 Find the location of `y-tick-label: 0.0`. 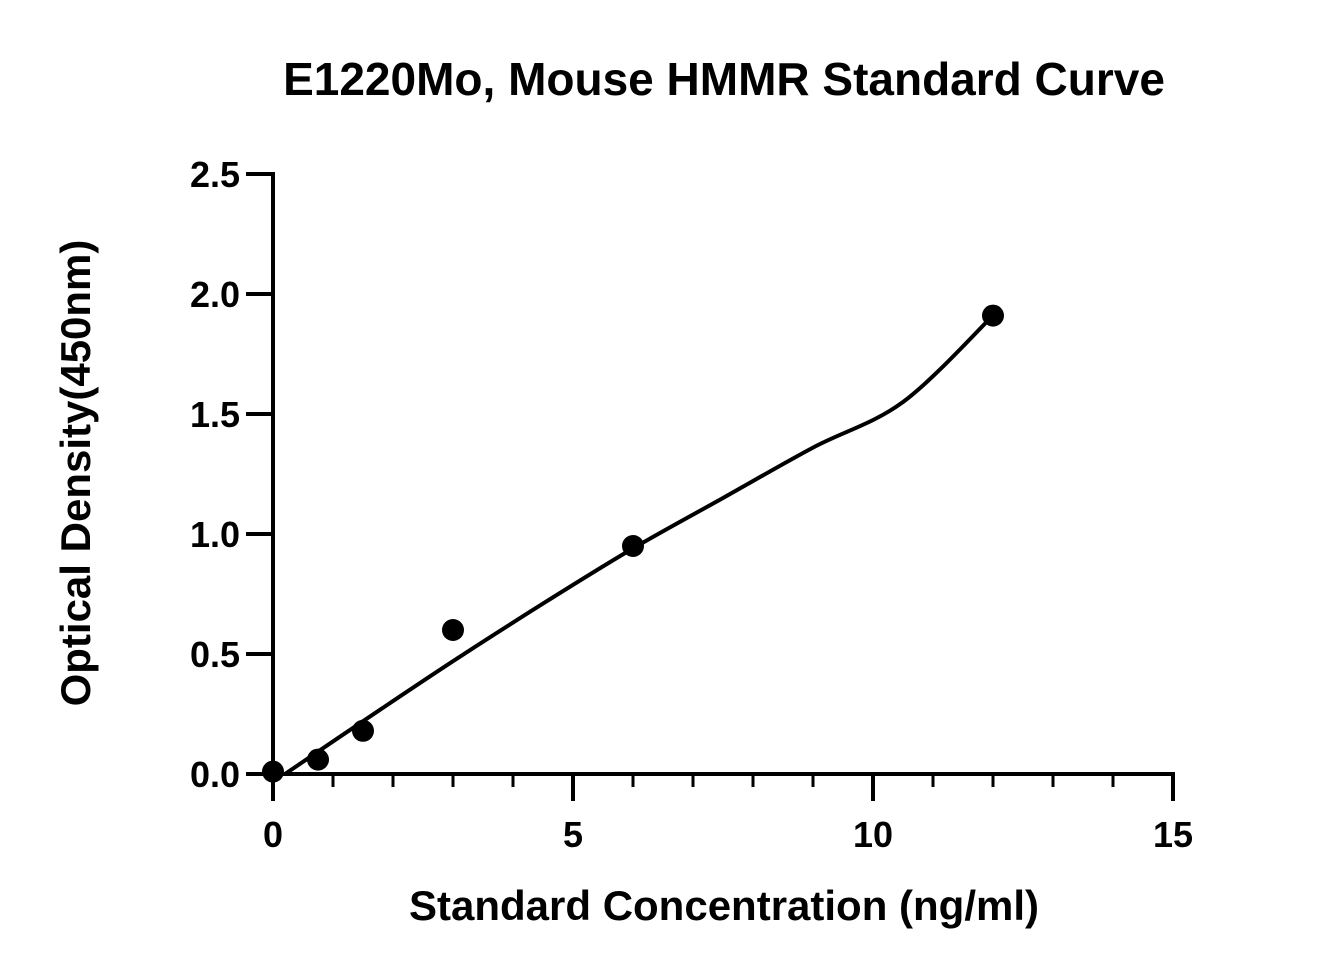

y-tick-label: 0.0 is located at coordinates (215, 774).